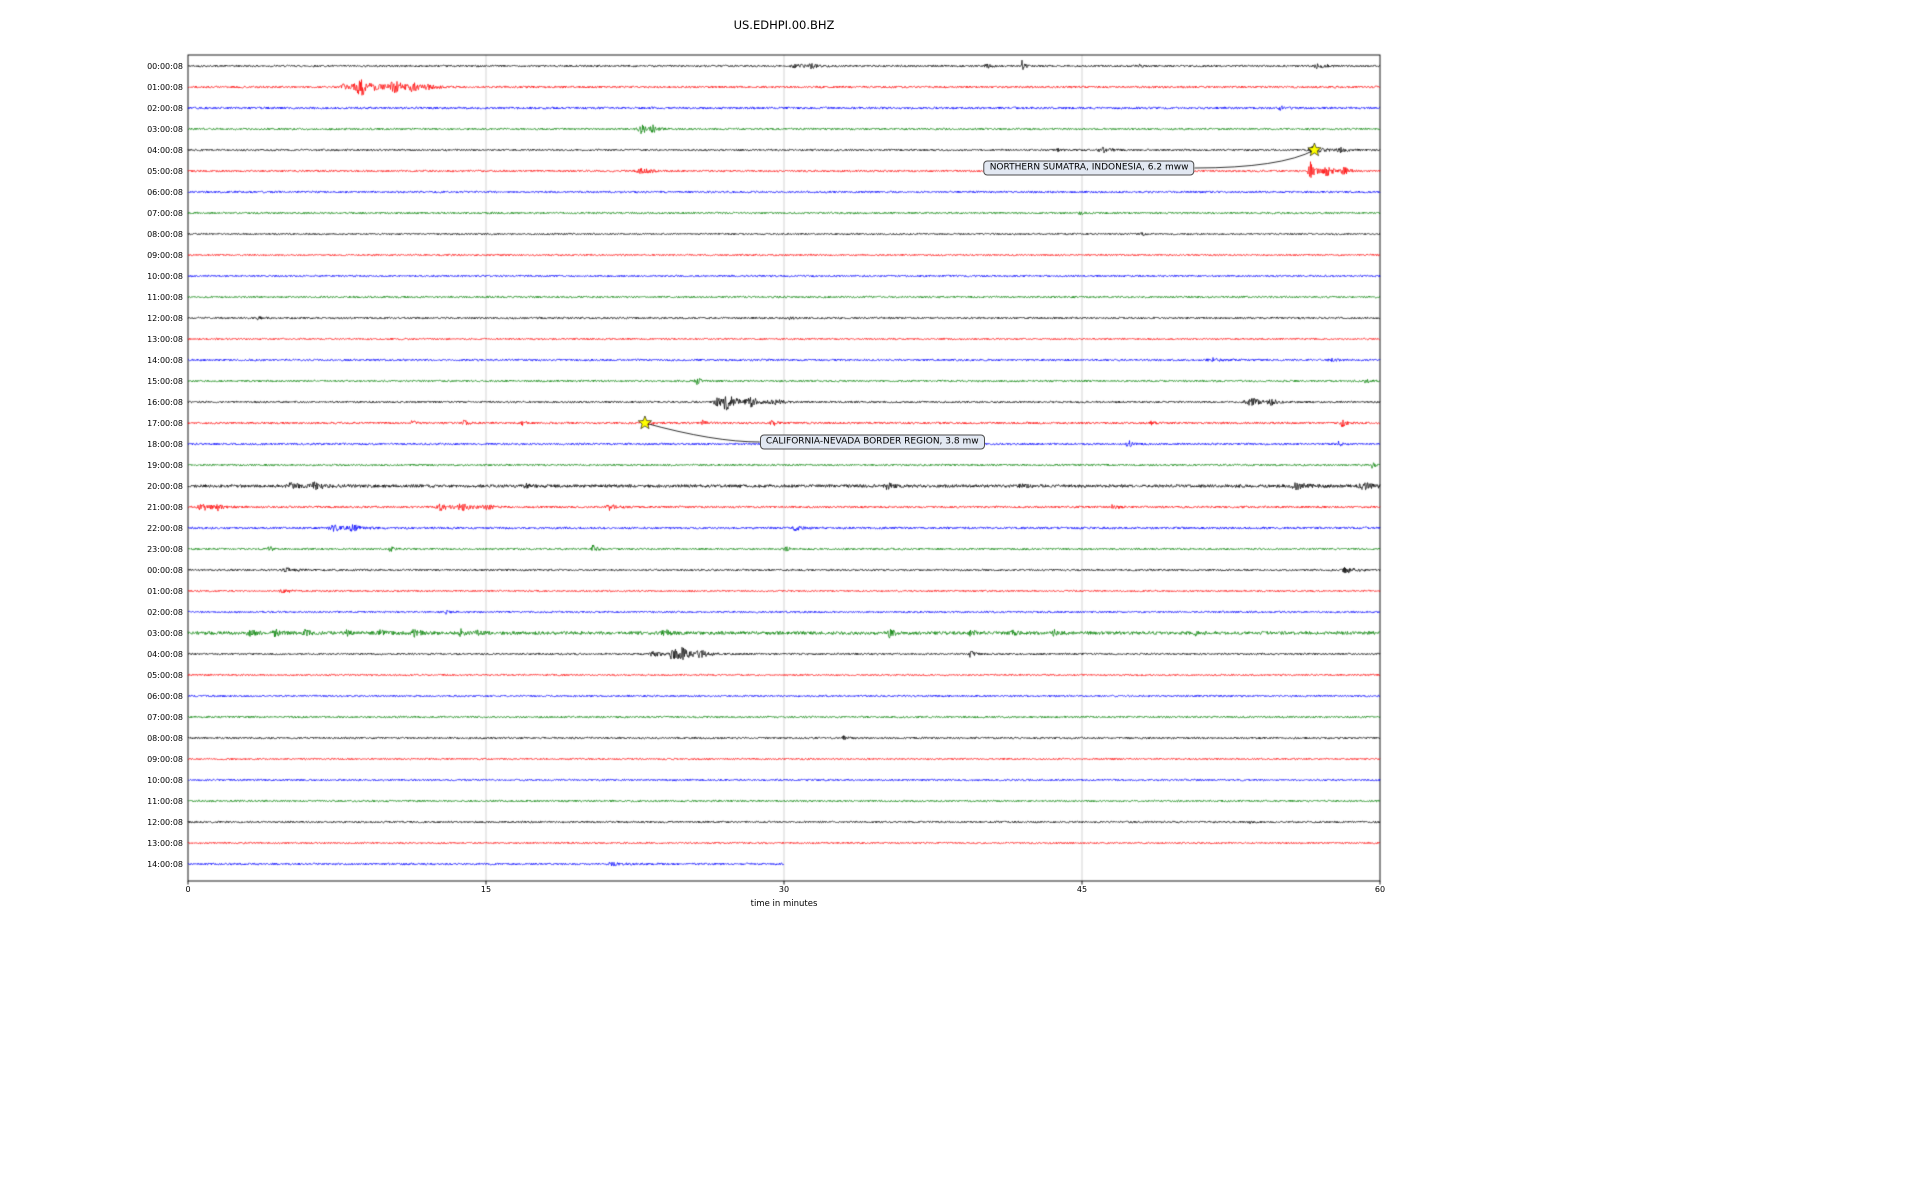 The width and height of the screenshot is (1920, 1200). What do you see at coordinates (188, 889) in the screenshot?
I see `x-tick-label: 0` at bounding box center [188, 889].